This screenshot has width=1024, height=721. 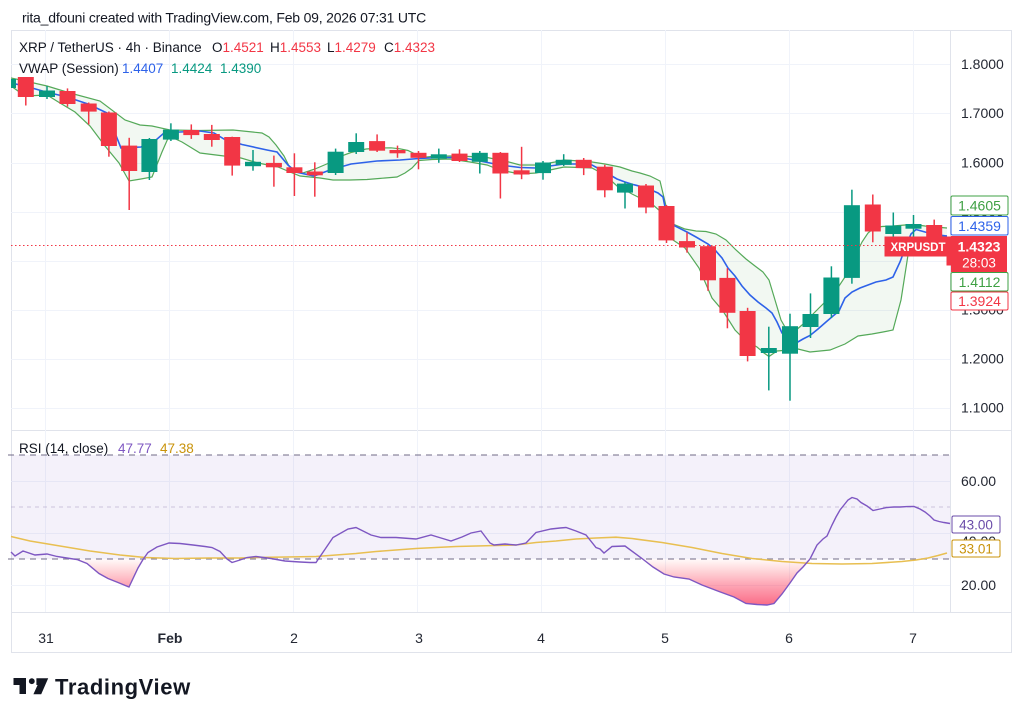 What do you see at coordinates (789, 638) in the screenshot?
I see `svg-text: 6` at bounding box center [789, 638].